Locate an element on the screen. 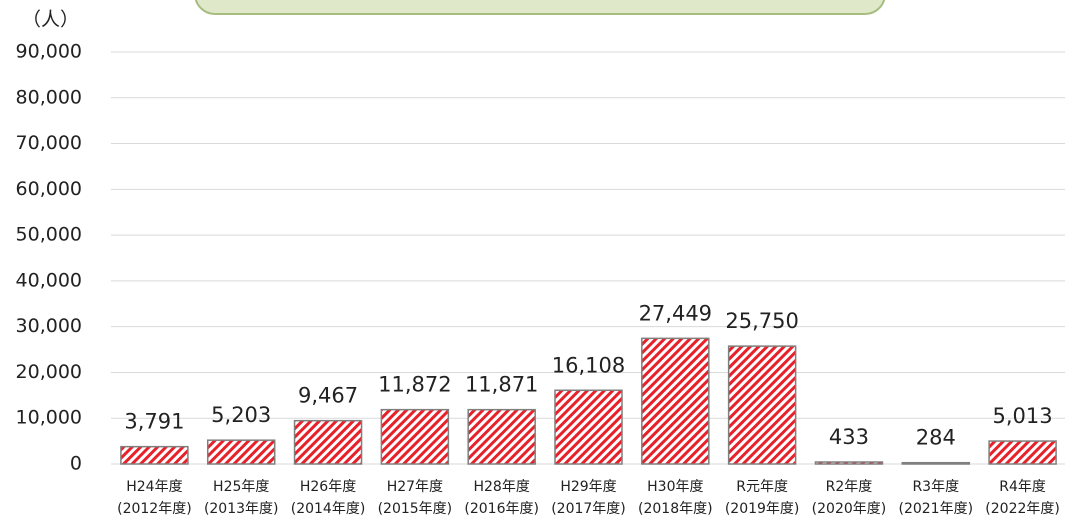  x-tick-label: H29年度 is located at coordinates (588, 487).